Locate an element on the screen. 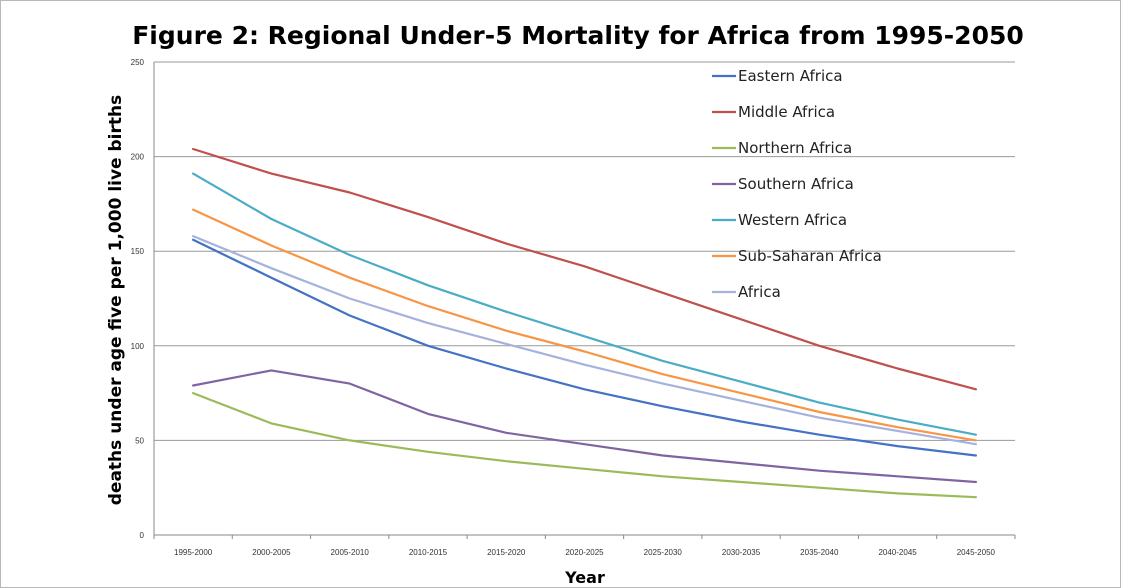  legend-item: Middle Africa is located at coordinates (773, 112).